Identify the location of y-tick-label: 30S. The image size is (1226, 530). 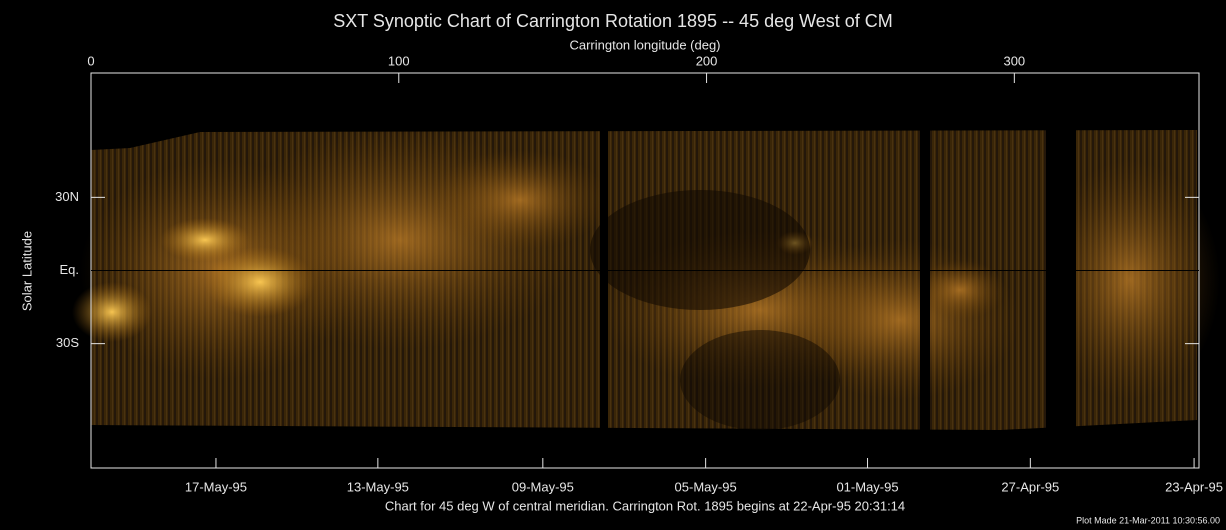
(67, 342).